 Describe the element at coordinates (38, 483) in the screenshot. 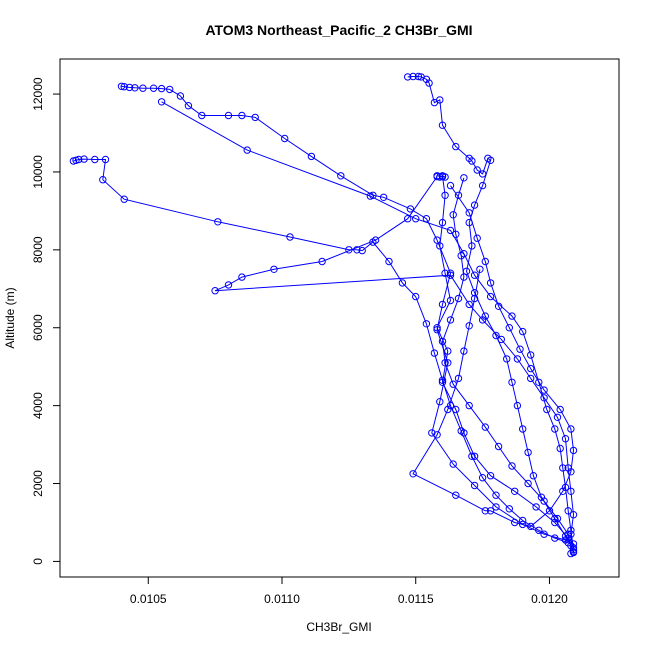

I see `y-tick-label: 2000` at that location.